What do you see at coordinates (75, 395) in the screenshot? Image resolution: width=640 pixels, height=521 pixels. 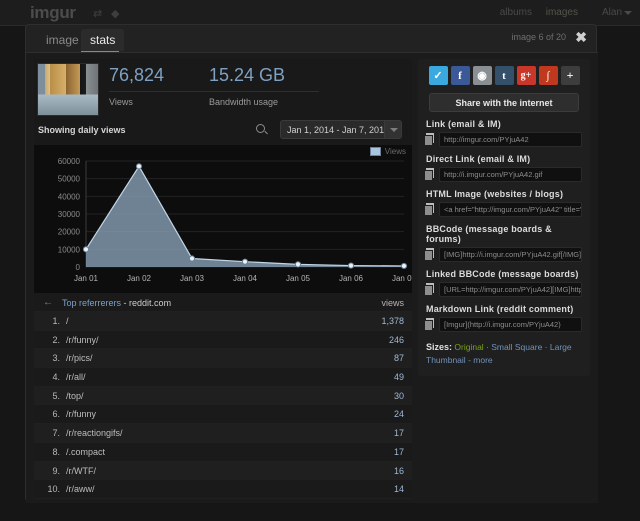 I see `row-referrer: /top/` at bounding box center [75, 395].